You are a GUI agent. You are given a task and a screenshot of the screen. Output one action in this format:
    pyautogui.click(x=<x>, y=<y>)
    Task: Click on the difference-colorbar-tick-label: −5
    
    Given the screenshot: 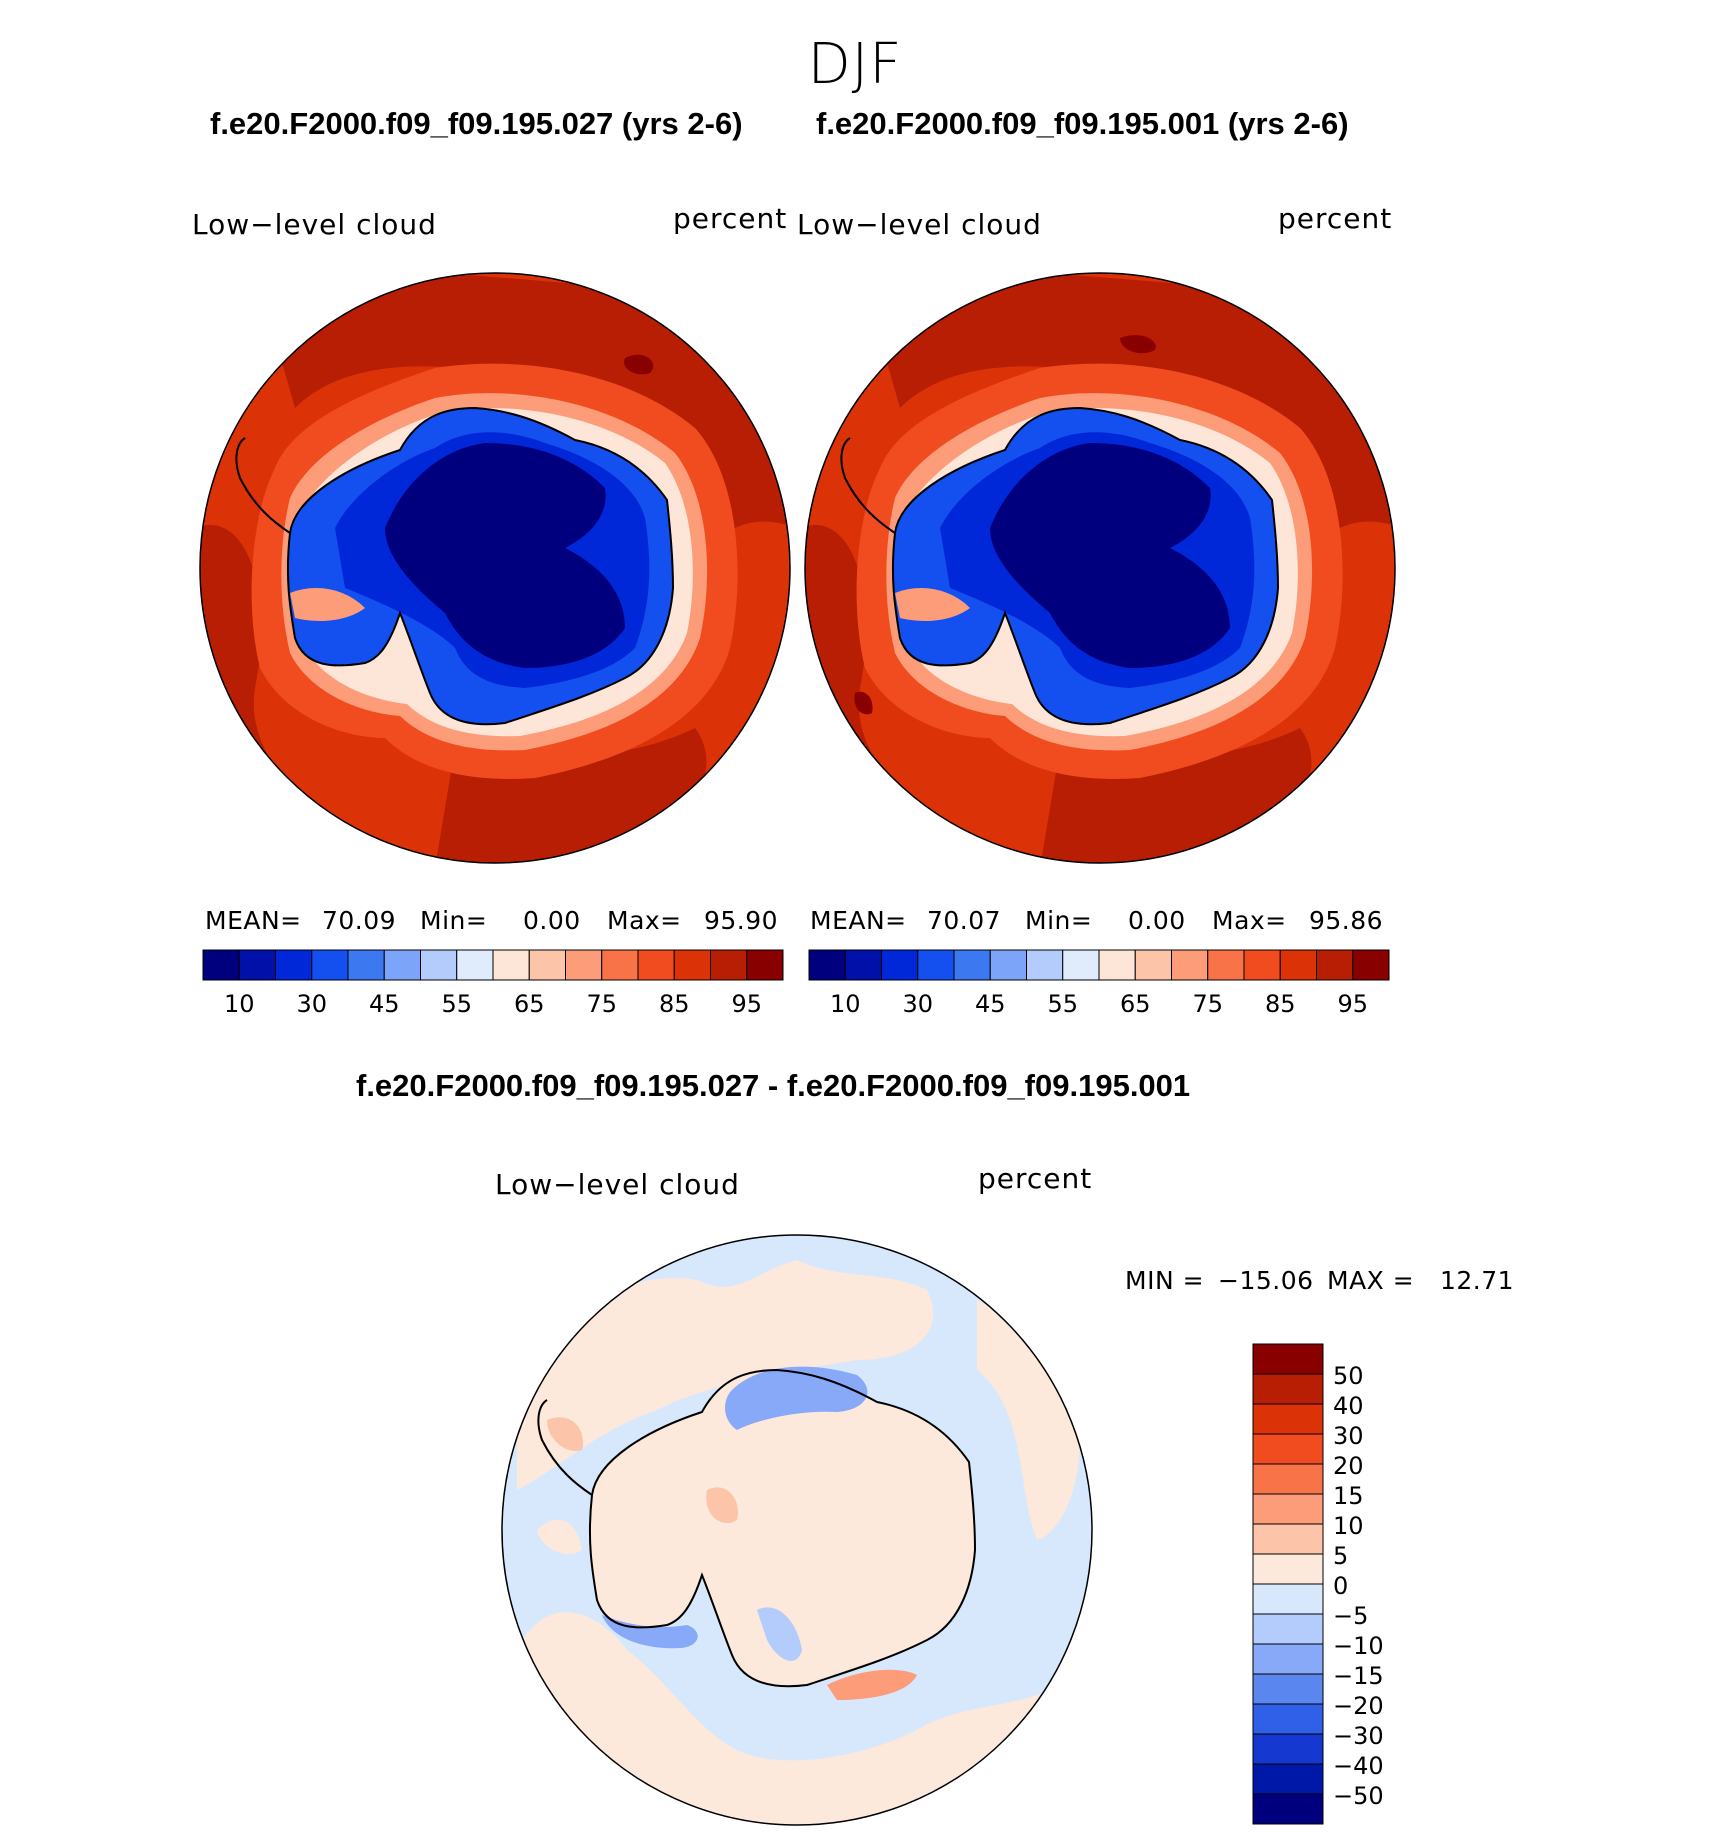 What is the action you would take?
    pyautogui.click(x=1351, y=1616)
    